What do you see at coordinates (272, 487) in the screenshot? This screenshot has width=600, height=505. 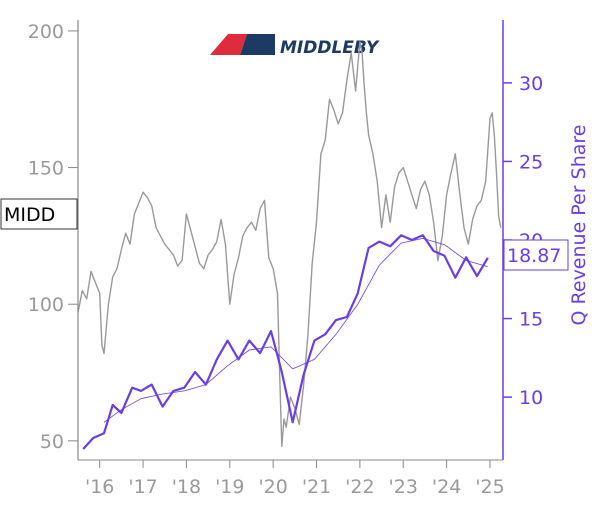 I see `x-tick-label: '20` at bounding box center [272, 487].